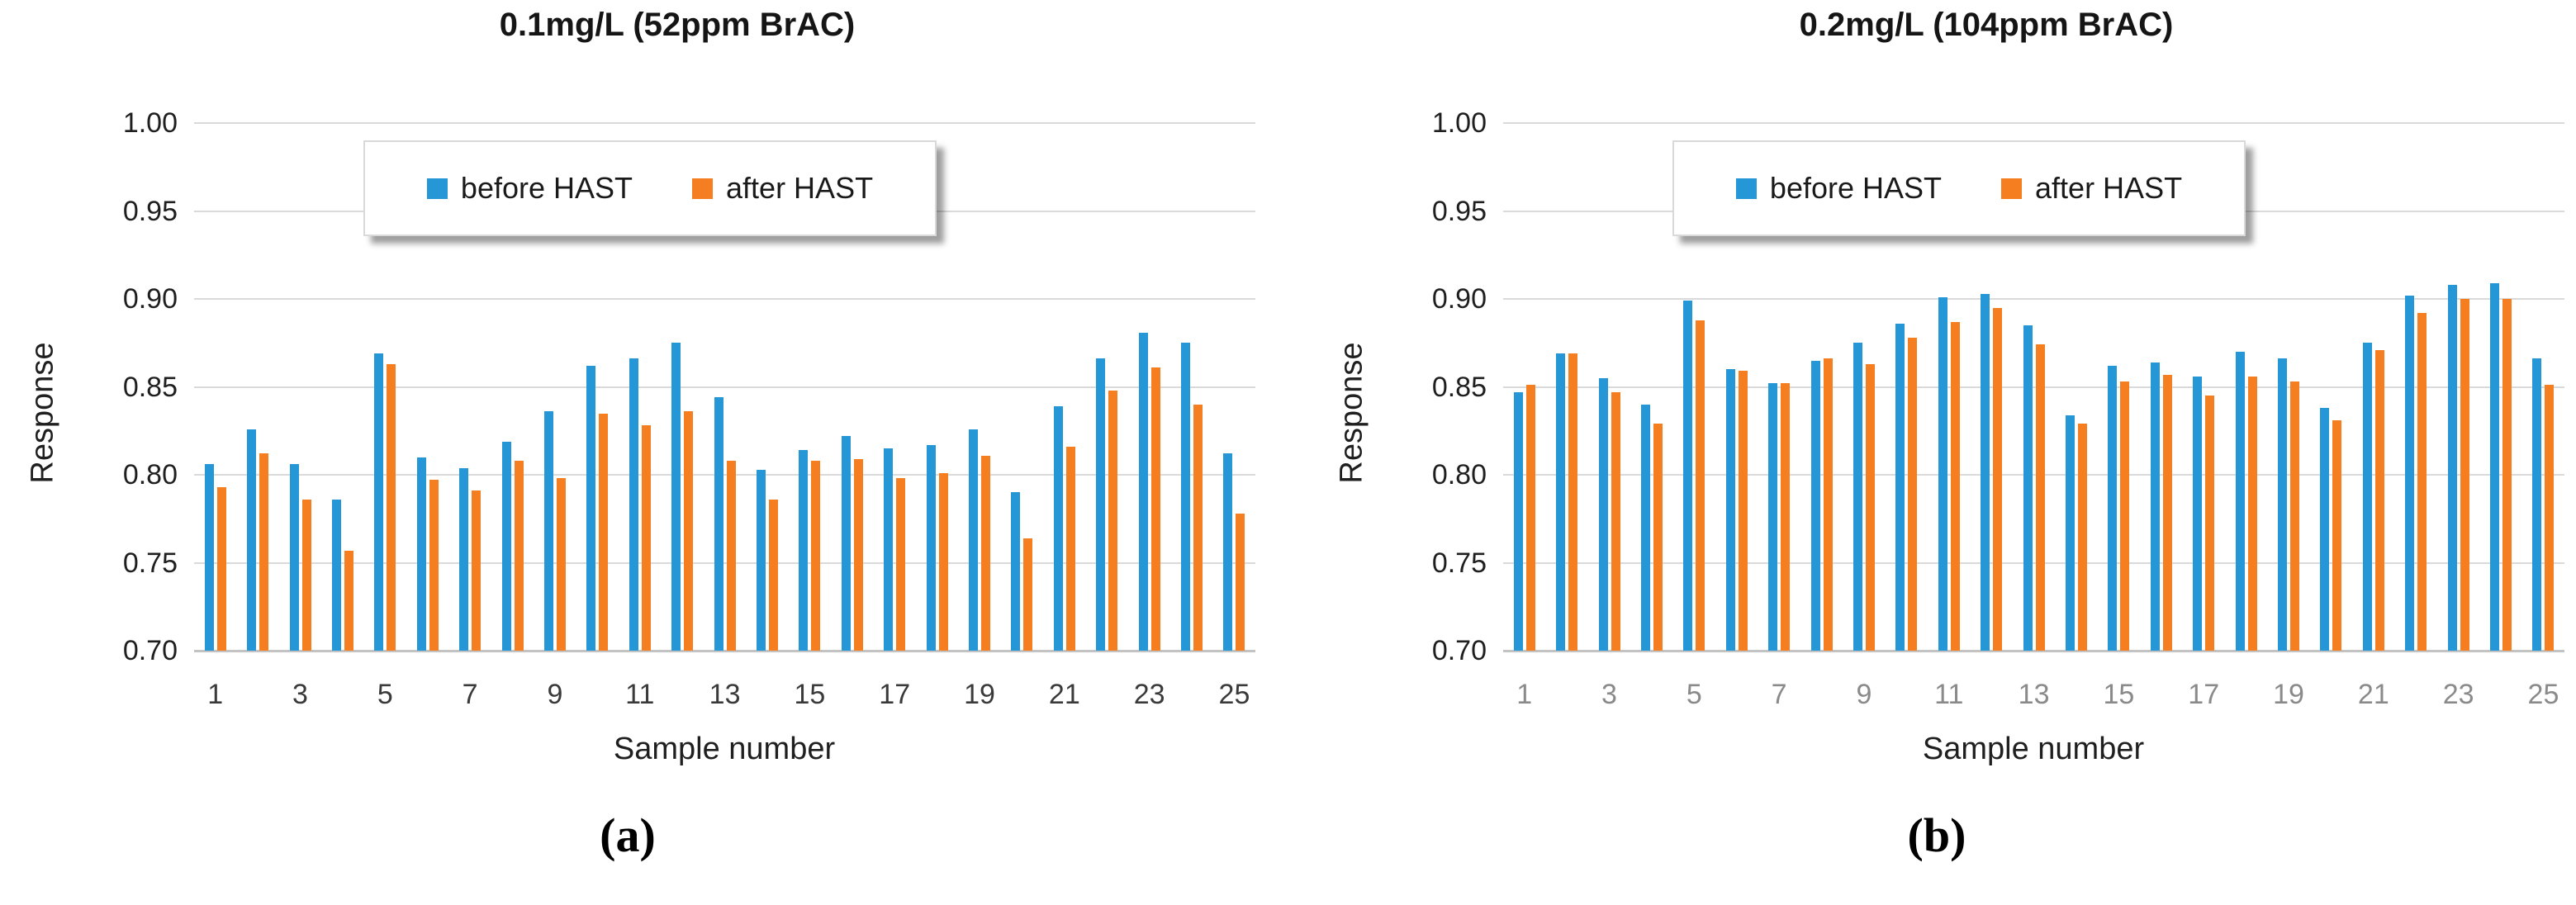 Image resolution: width=2576 pixels, height=905 pixels. What do you see at coordinates (150, 123) in the screenshot?
I see `y-tick-label: 1.00` at bounding box center [150, 123].